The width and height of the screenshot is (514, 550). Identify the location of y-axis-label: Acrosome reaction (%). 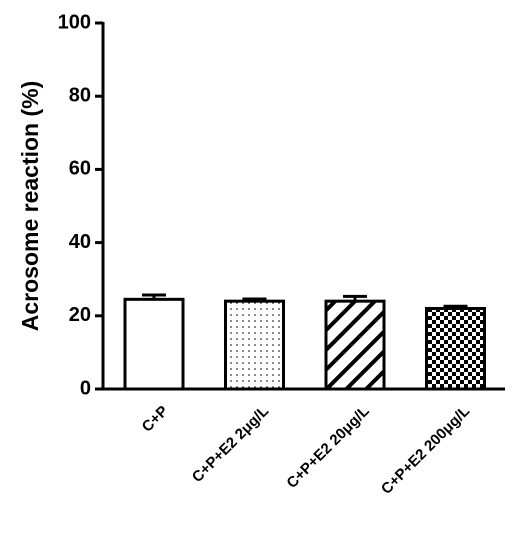
(30, 206).